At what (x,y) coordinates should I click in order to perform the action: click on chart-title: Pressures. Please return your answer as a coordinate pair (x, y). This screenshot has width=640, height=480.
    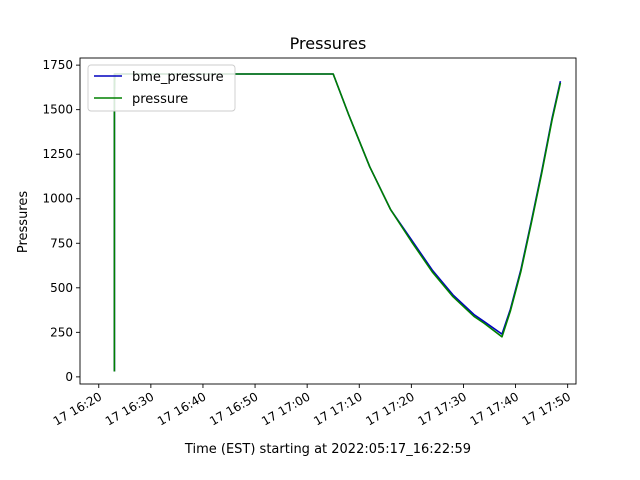
    Looking at the image, I should click on (328, 43).